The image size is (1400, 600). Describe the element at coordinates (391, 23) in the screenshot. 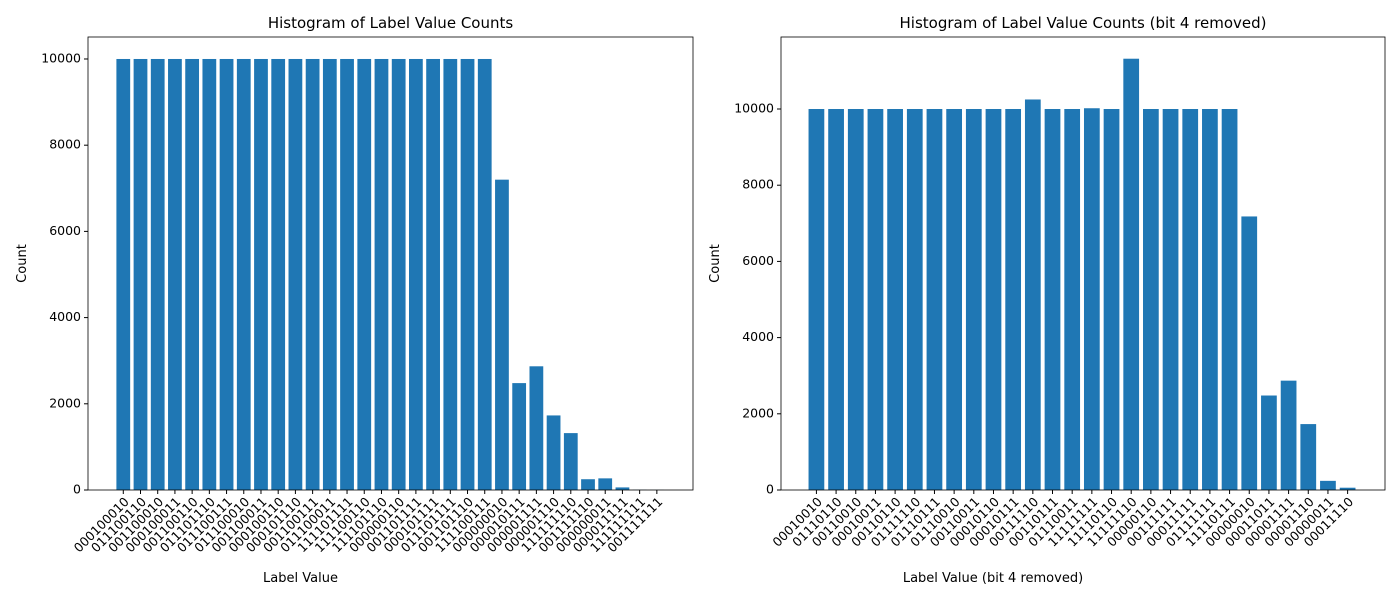

I see `chart-title: Histogram of Label Value Counts` at that location.